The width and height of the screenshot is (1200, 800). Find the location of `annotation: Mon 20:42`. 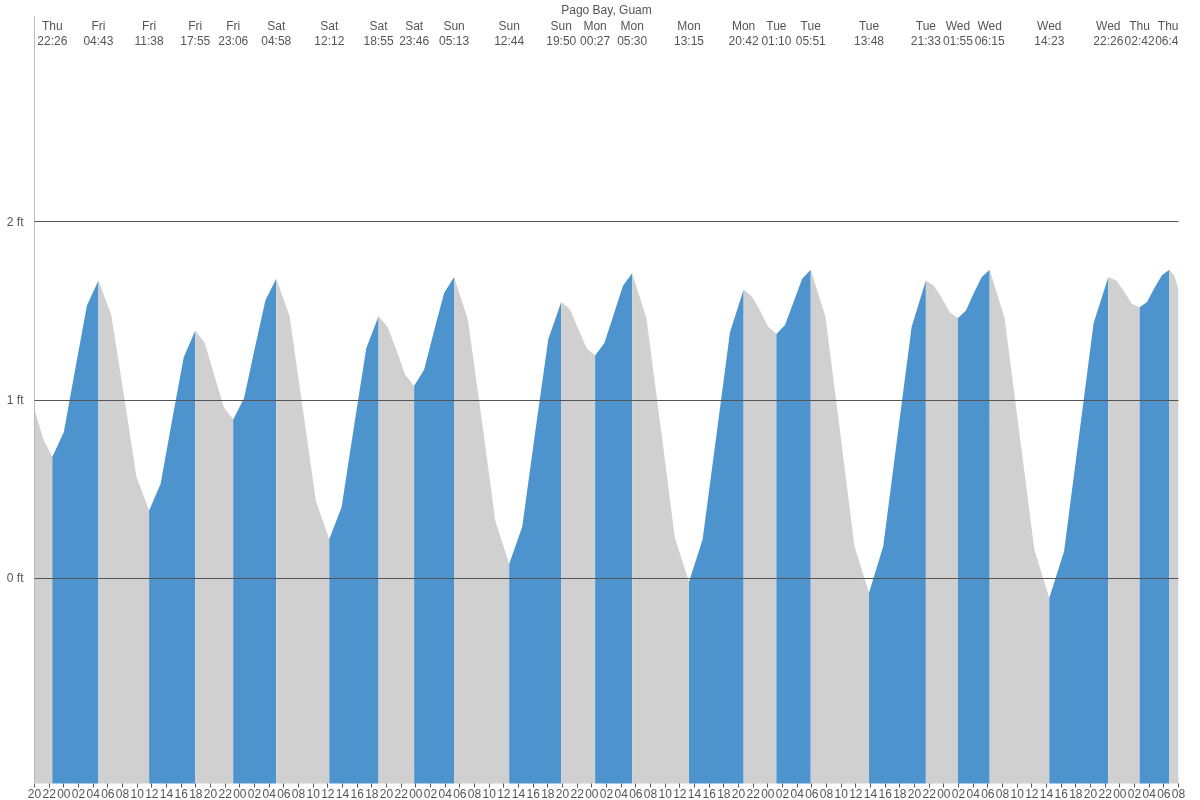

annotation: Mon 20:42 is located at coordinates (743, 33).